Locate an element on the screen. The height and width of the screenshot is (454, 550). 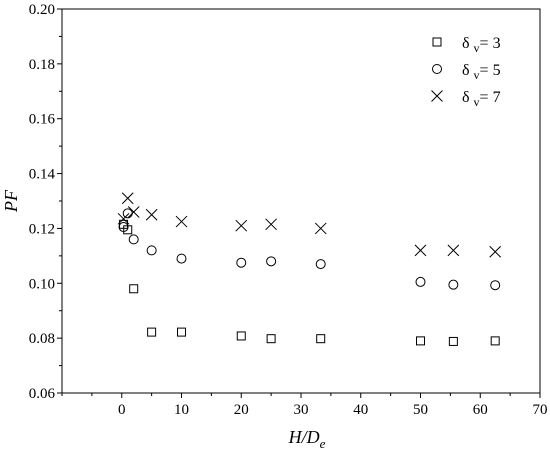
legend-item: δ v= 7 is located at coordinates (466, 99).